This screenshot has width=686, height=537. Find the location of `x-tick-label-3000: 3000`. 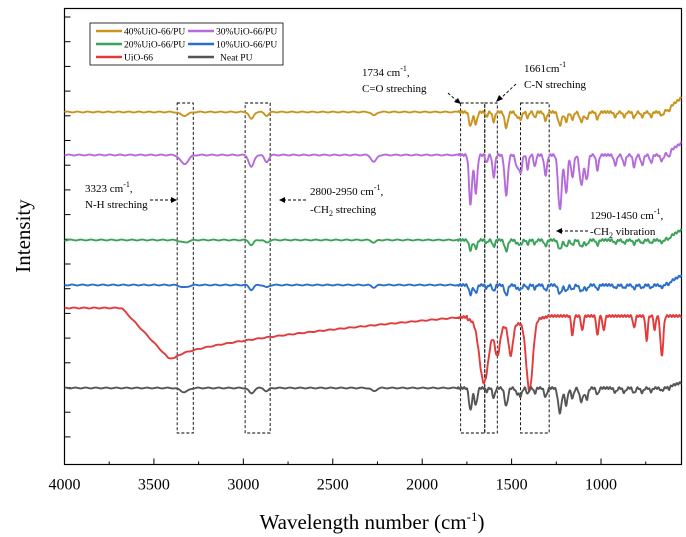

x-tick-label-3000: 3000 is located at coordinates (243, 485).